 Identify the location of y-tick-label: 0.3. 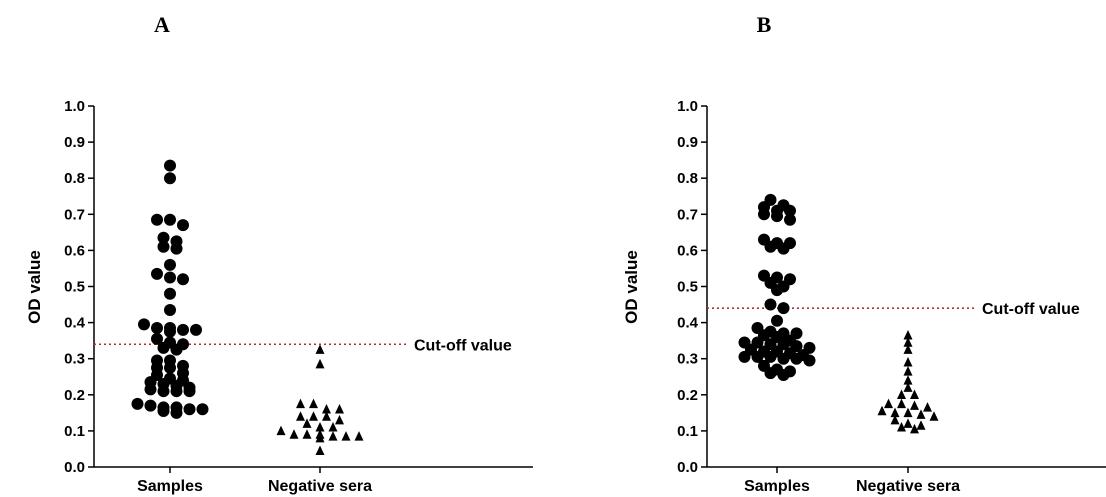
(687, 359).